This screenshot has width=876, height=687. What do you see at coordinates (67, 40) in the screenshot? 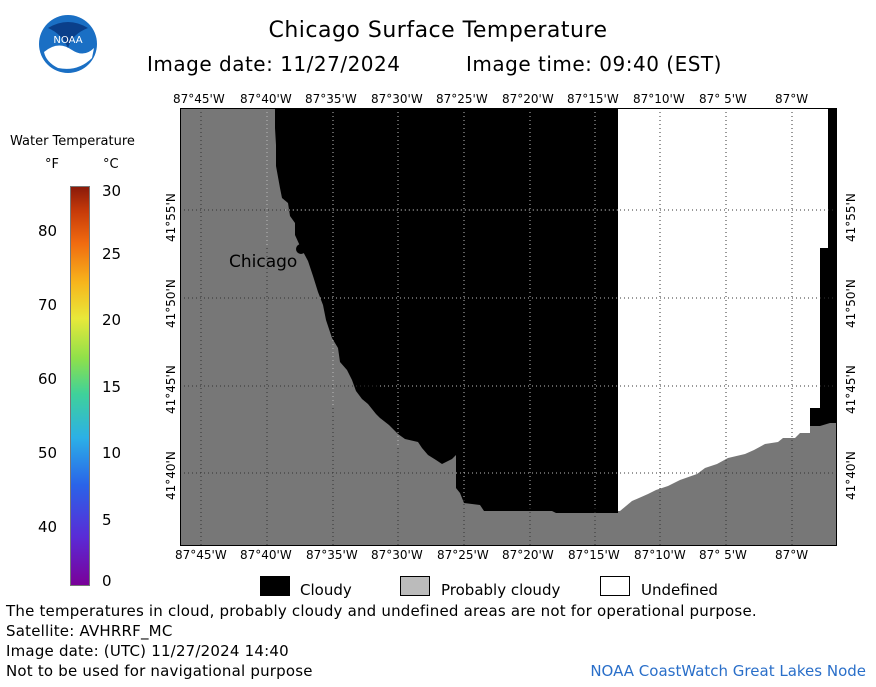
I see `svg-text: NOAA` at bounding box center [67, 40].